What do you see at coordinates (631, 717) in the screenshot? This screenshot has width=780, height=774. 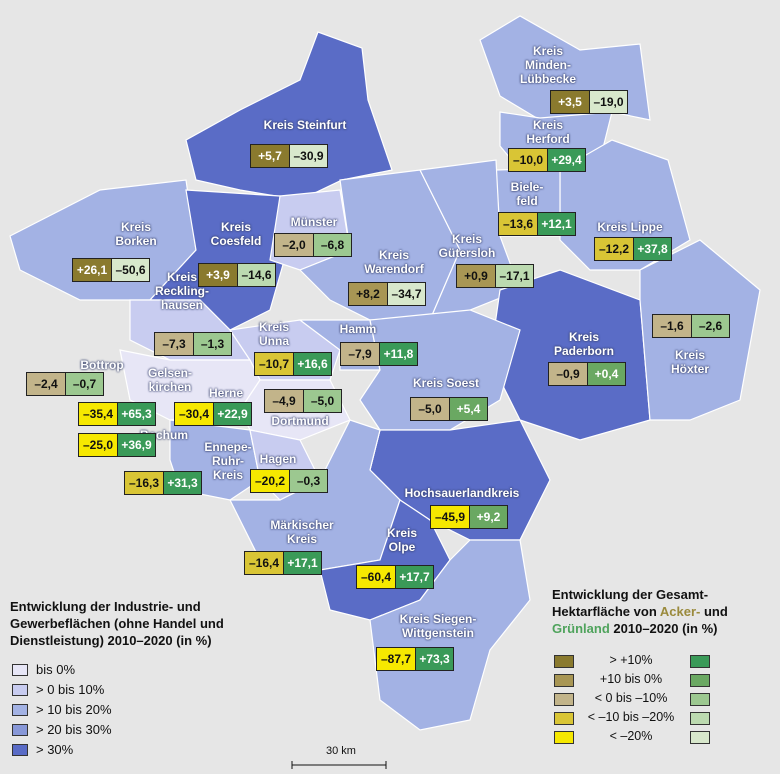 I see `agri-legend-label: < –10 bis –20%` at bounding box center [631, 717].